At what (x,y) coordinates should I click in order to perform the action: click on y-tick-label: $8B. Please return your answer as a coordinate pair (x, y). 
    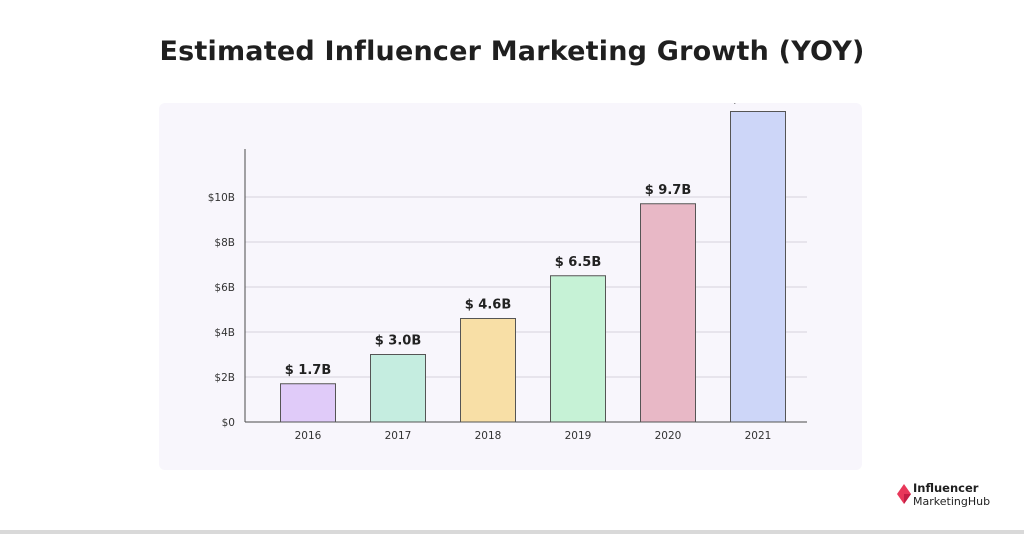
    Looking at the image, I should click on (224, 243).